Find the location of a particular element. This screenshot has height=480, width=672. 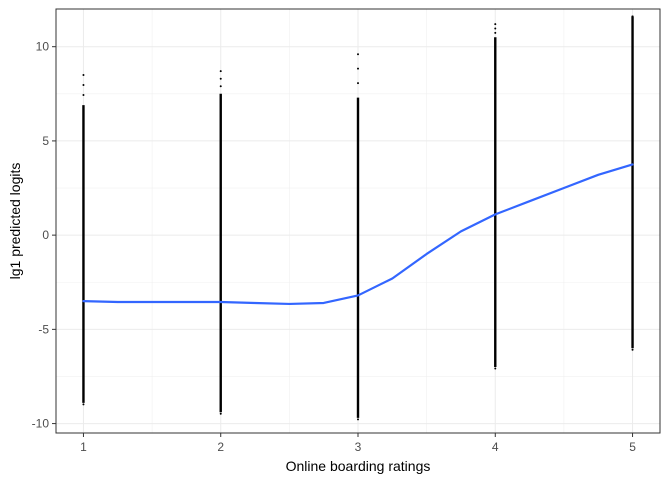

x-tick-label: 3 is located at coordinates (358, 447).